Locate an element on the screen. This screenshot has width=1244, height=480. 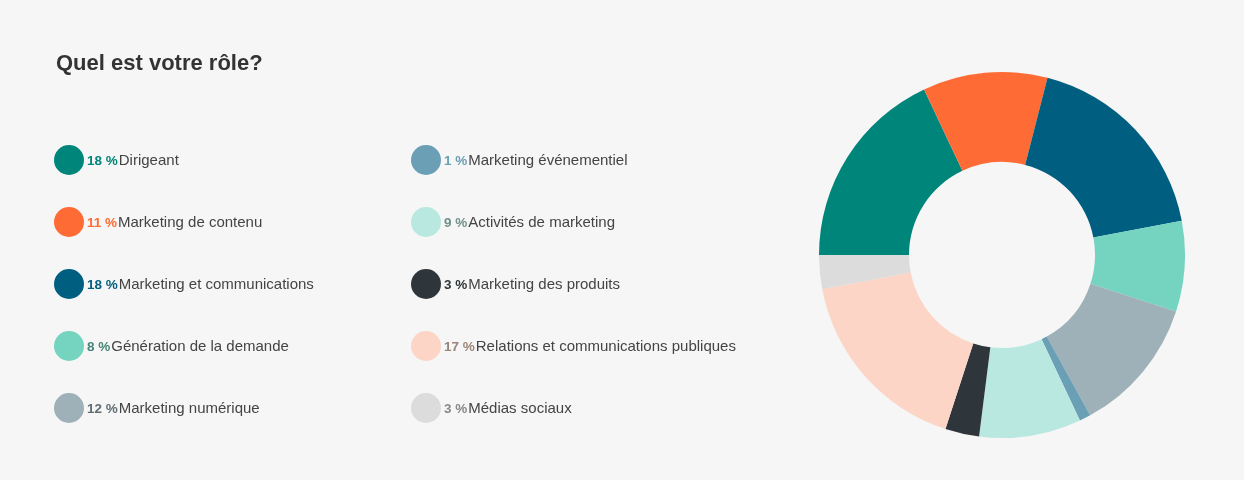
legend-label: Marketing événementiel is located at coordinates (548, 159).